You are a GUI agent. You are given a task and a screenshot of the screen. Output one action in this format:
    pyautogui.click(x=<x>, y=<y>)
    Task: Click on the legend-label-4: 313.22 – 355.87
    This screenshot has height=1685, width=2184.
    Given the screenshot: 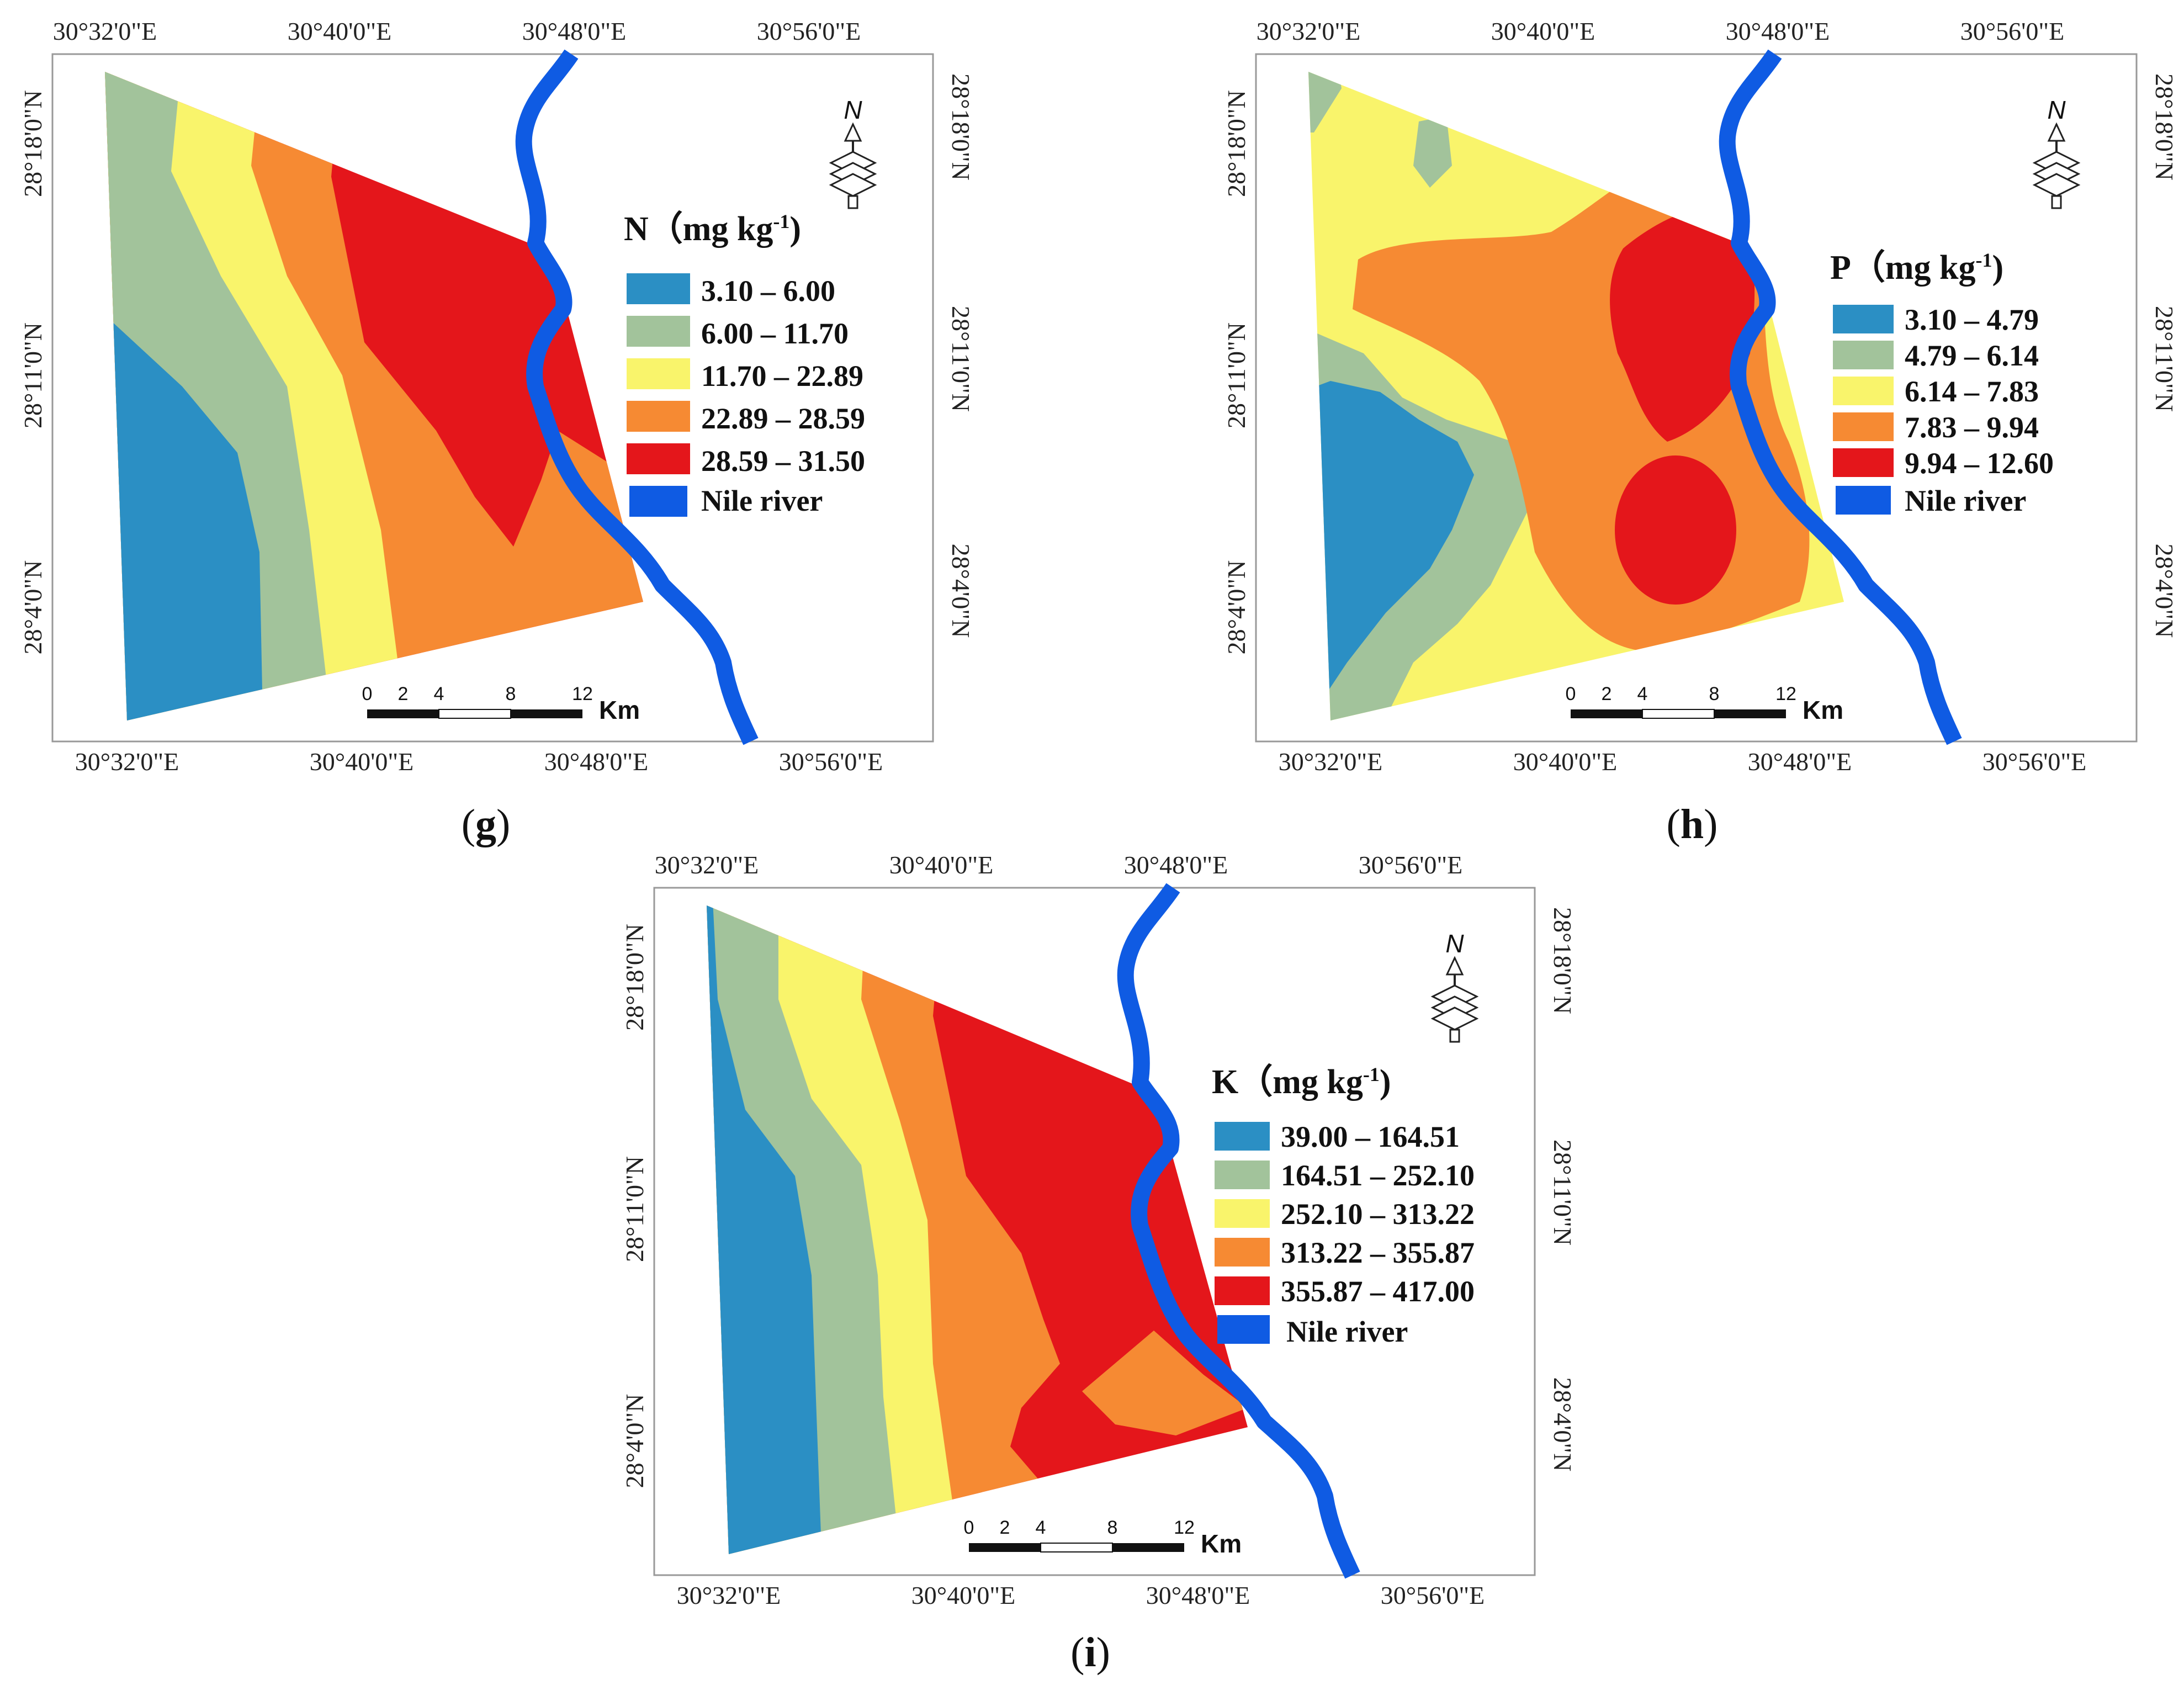 What is the action you would take?
    pyautogui.click(x=1378, y=1252)
    